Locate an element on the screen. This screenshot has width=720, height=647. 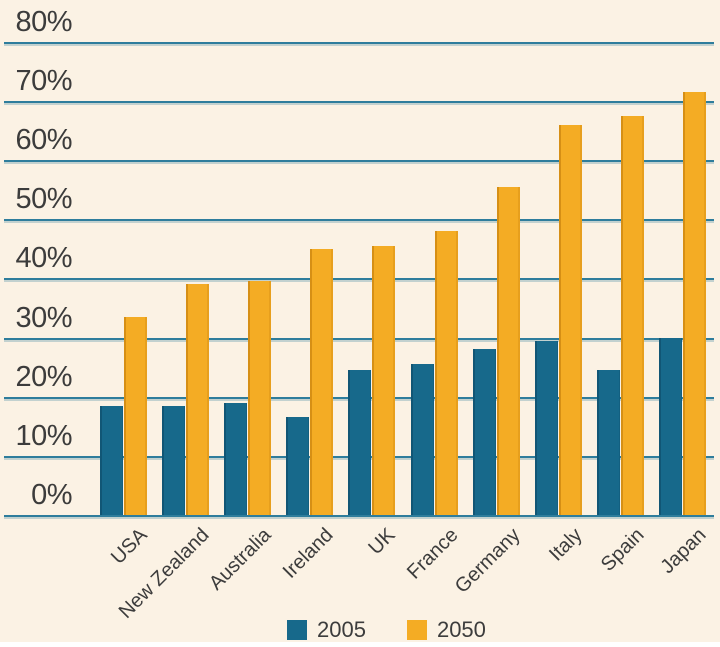
y-gridline-30% is located at coordinates (359, 338).